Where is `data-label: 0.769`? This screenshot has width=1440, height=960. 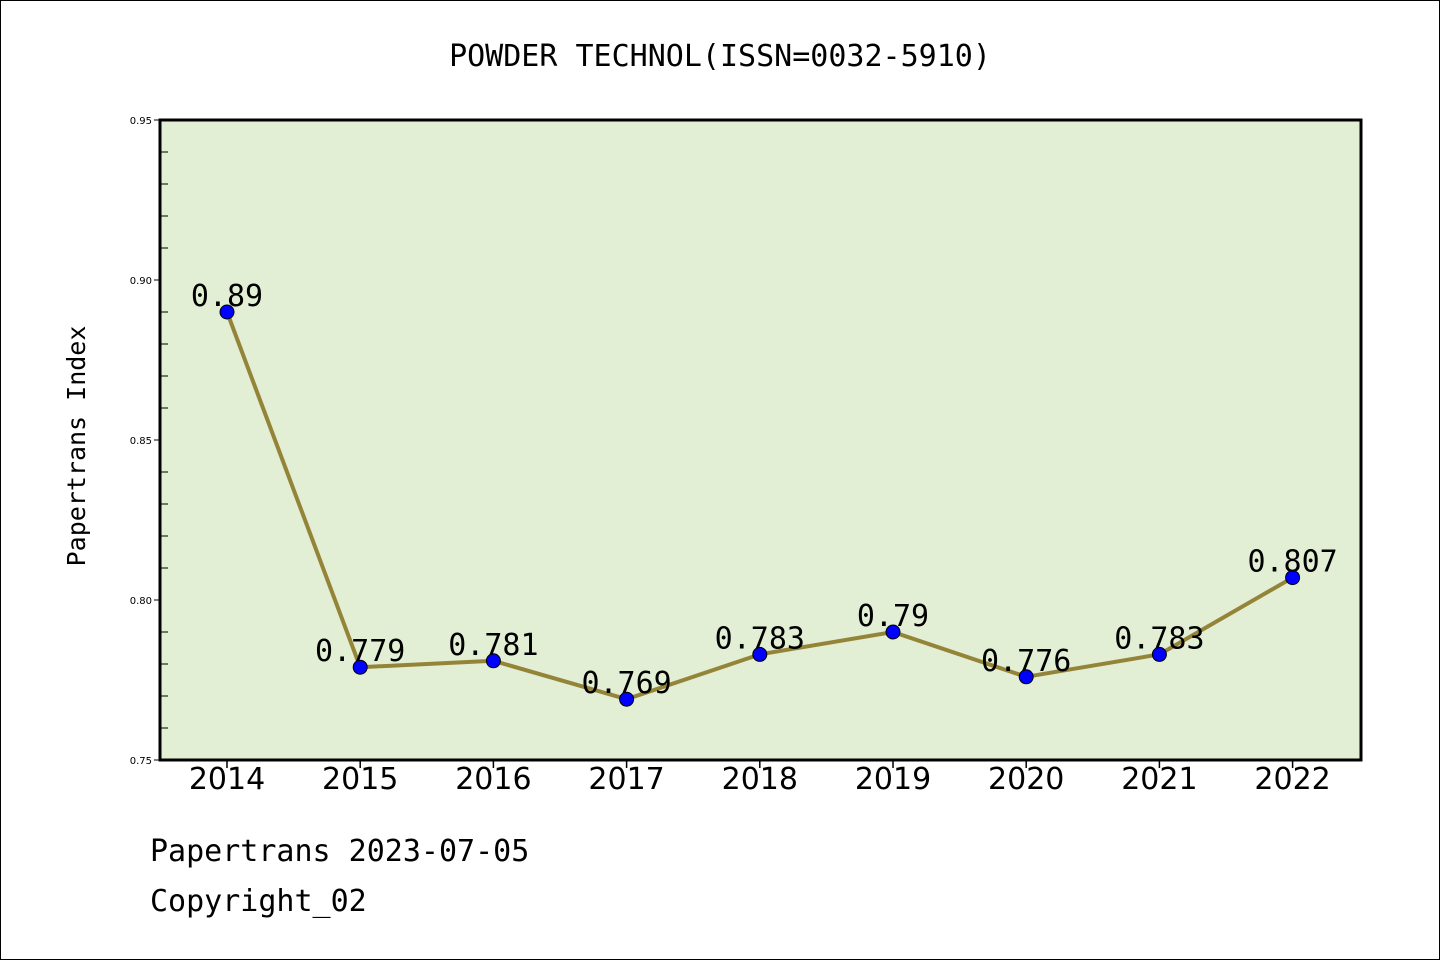 data-label: 0.769 is located at coordinates (626, 683).